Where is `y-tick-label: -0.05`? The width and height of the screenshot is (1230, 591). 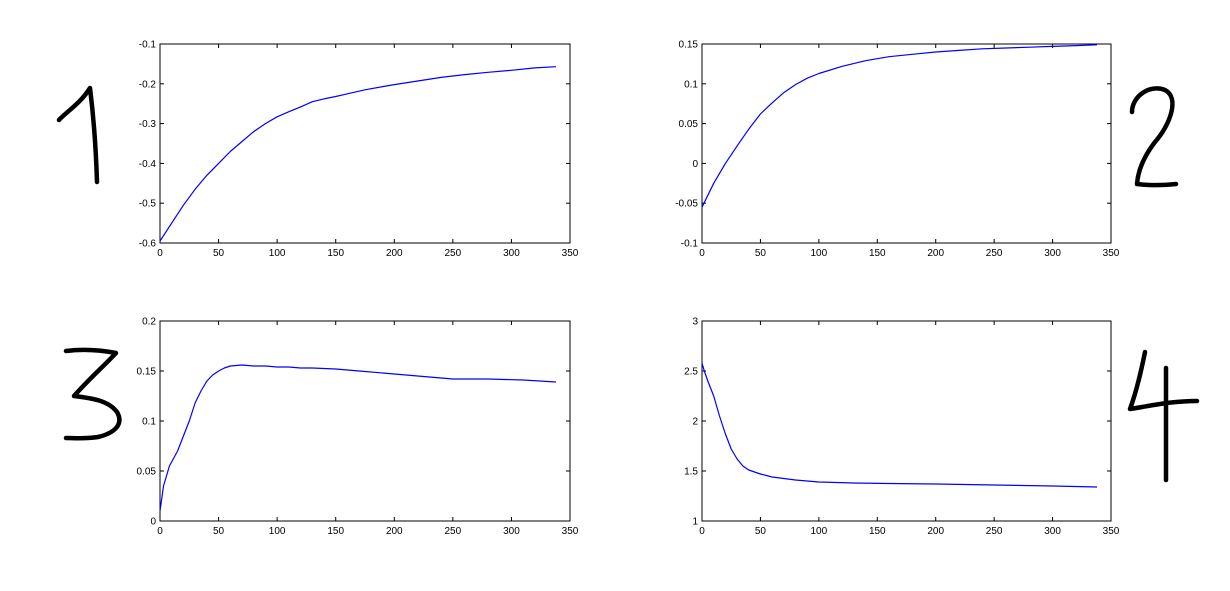 y-tick-label: -0.05 is located at coordinates (686, 204).